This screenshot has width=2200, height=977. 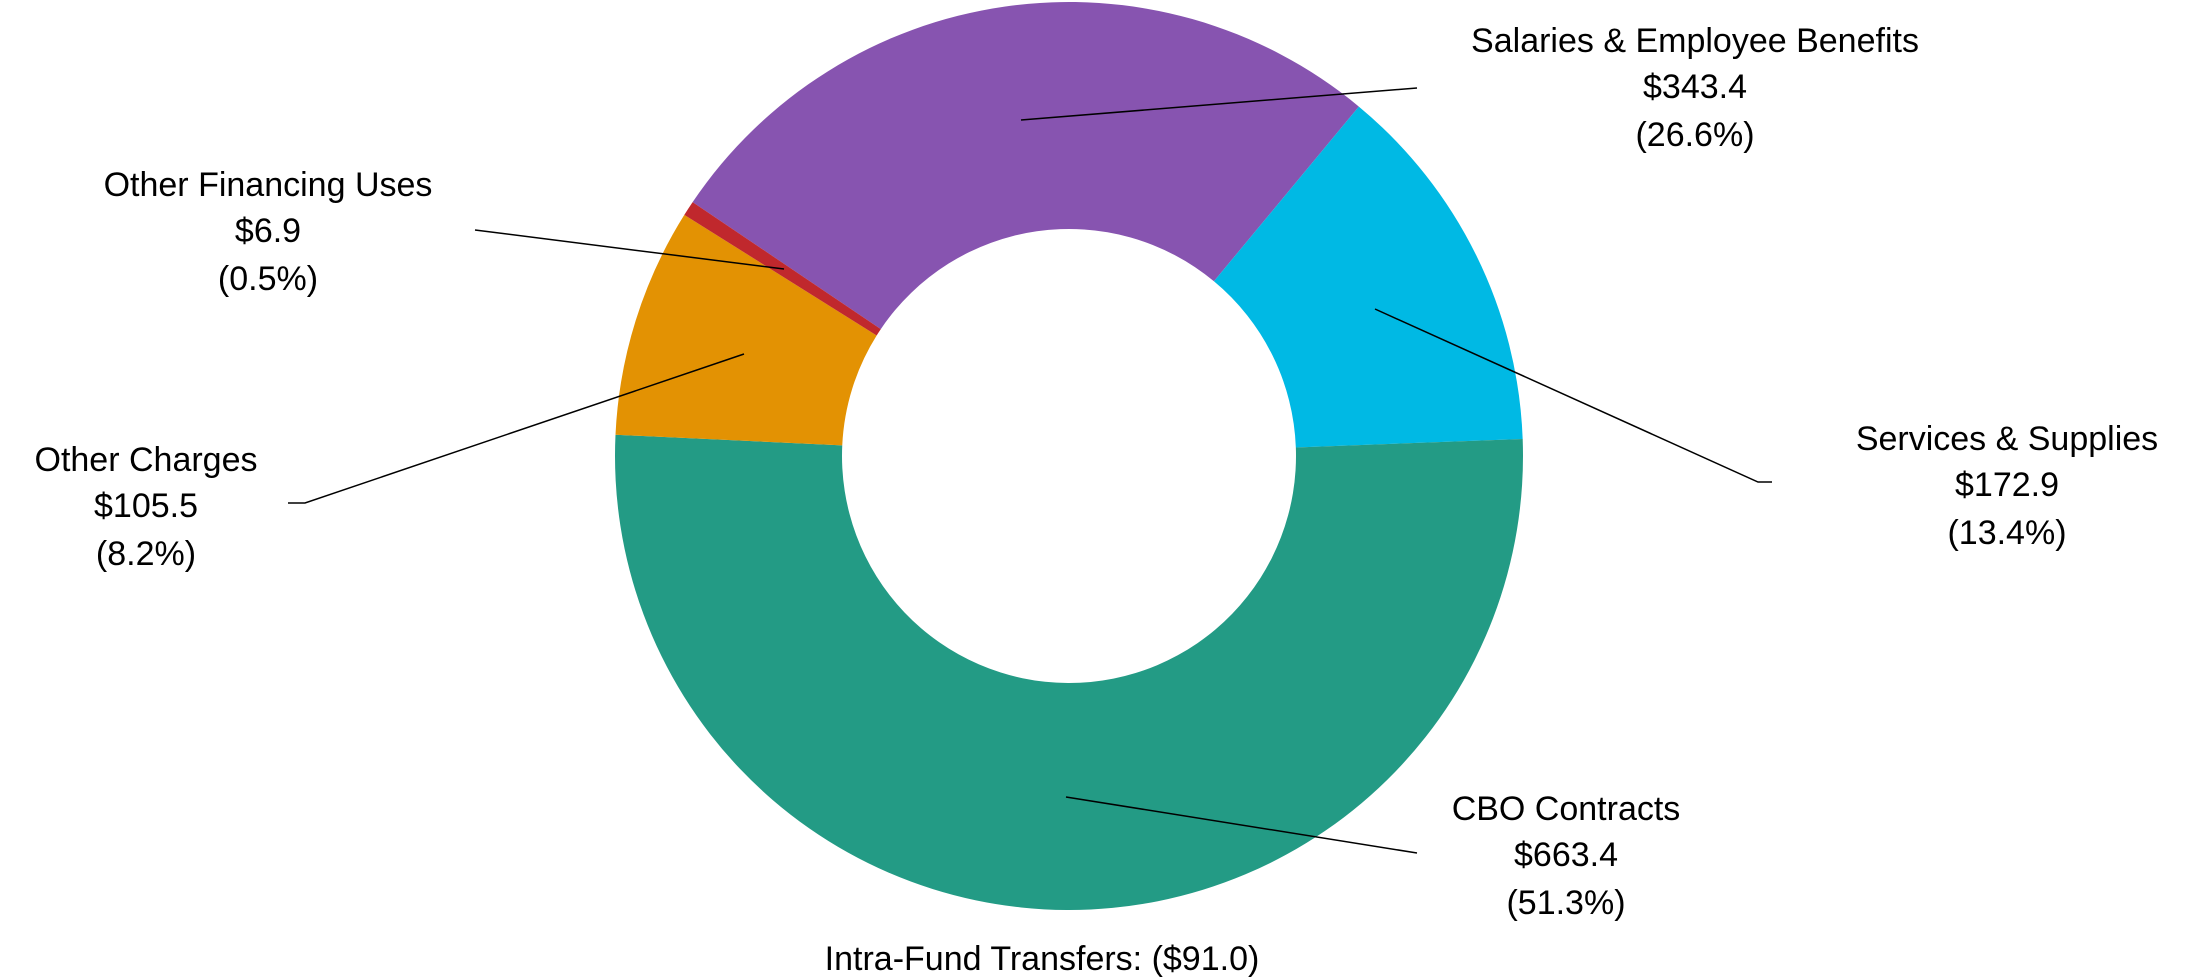 I want to click on value-label: $663.4, so click(x=1566, y=855).